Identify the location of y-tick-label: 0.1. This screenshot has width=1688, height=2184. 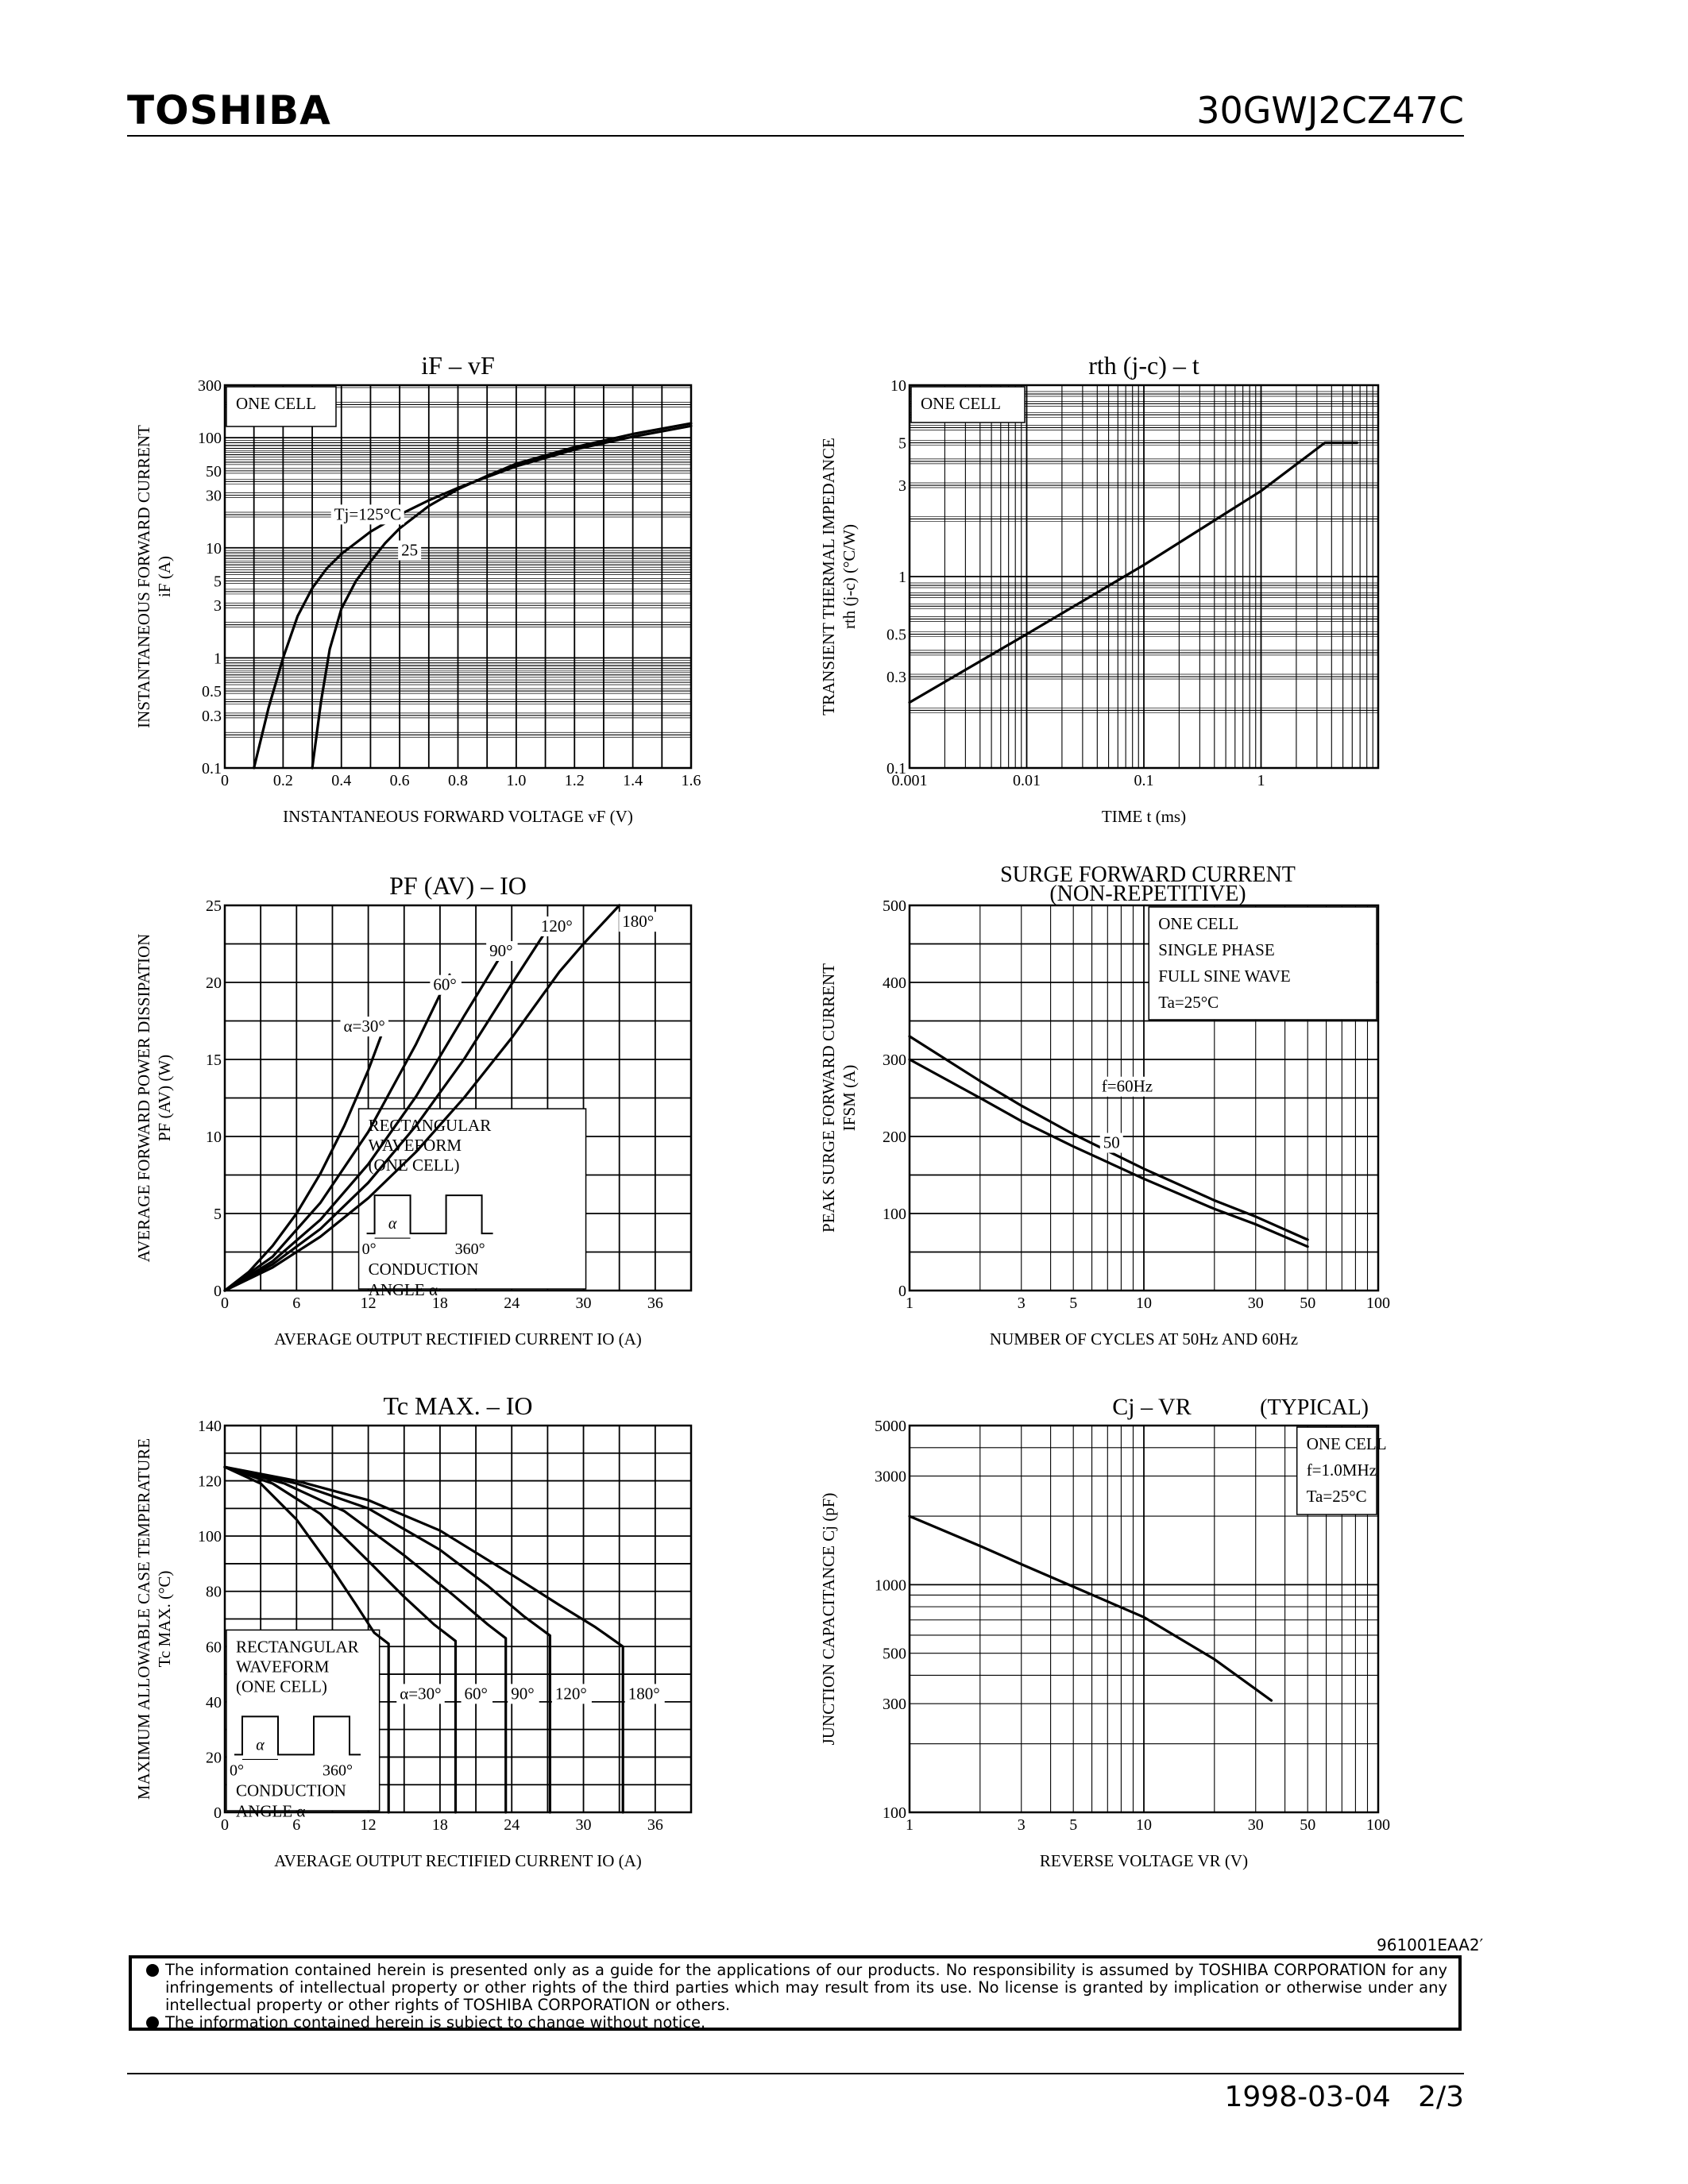
(896, 769).